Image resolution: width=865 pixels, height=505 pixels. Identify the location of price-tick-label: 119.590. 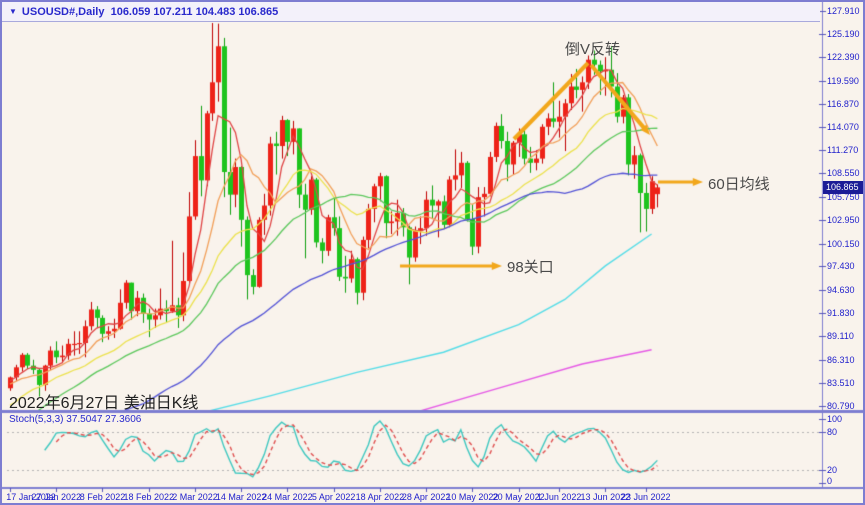
(843, 80).